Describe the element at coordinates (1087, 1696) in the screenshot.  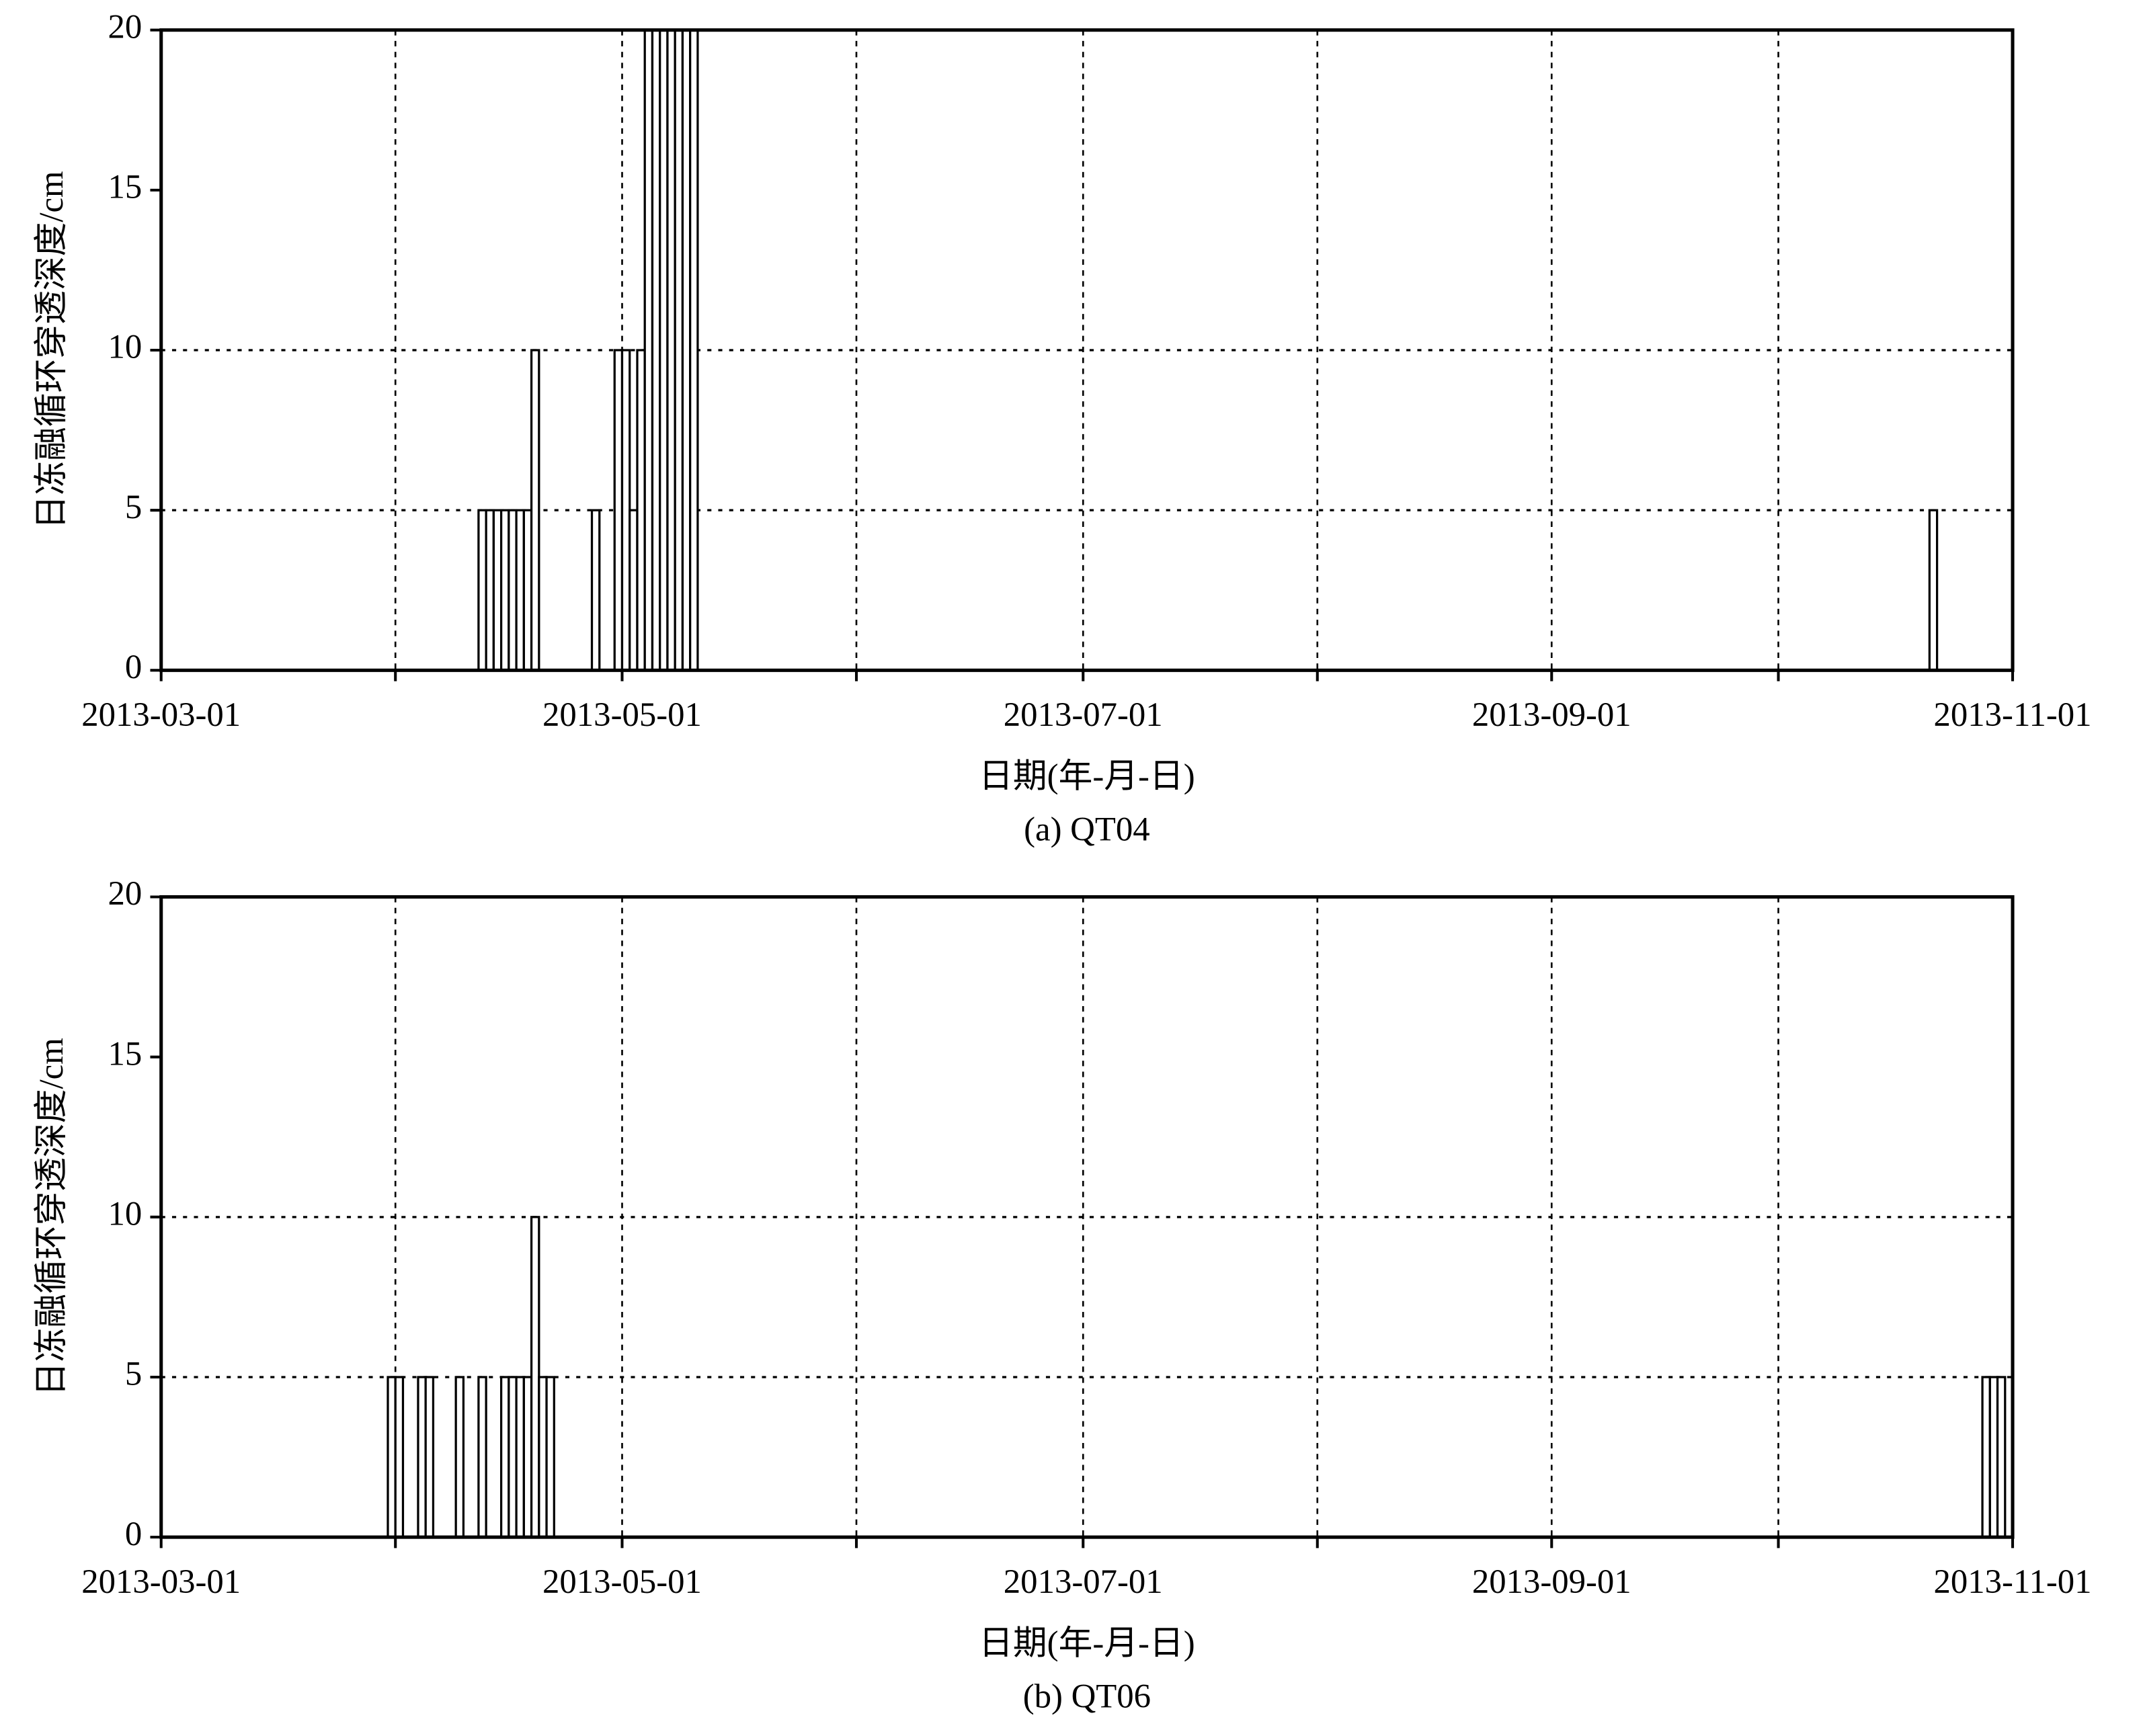
I see `caption: (b) QT06` at that location.